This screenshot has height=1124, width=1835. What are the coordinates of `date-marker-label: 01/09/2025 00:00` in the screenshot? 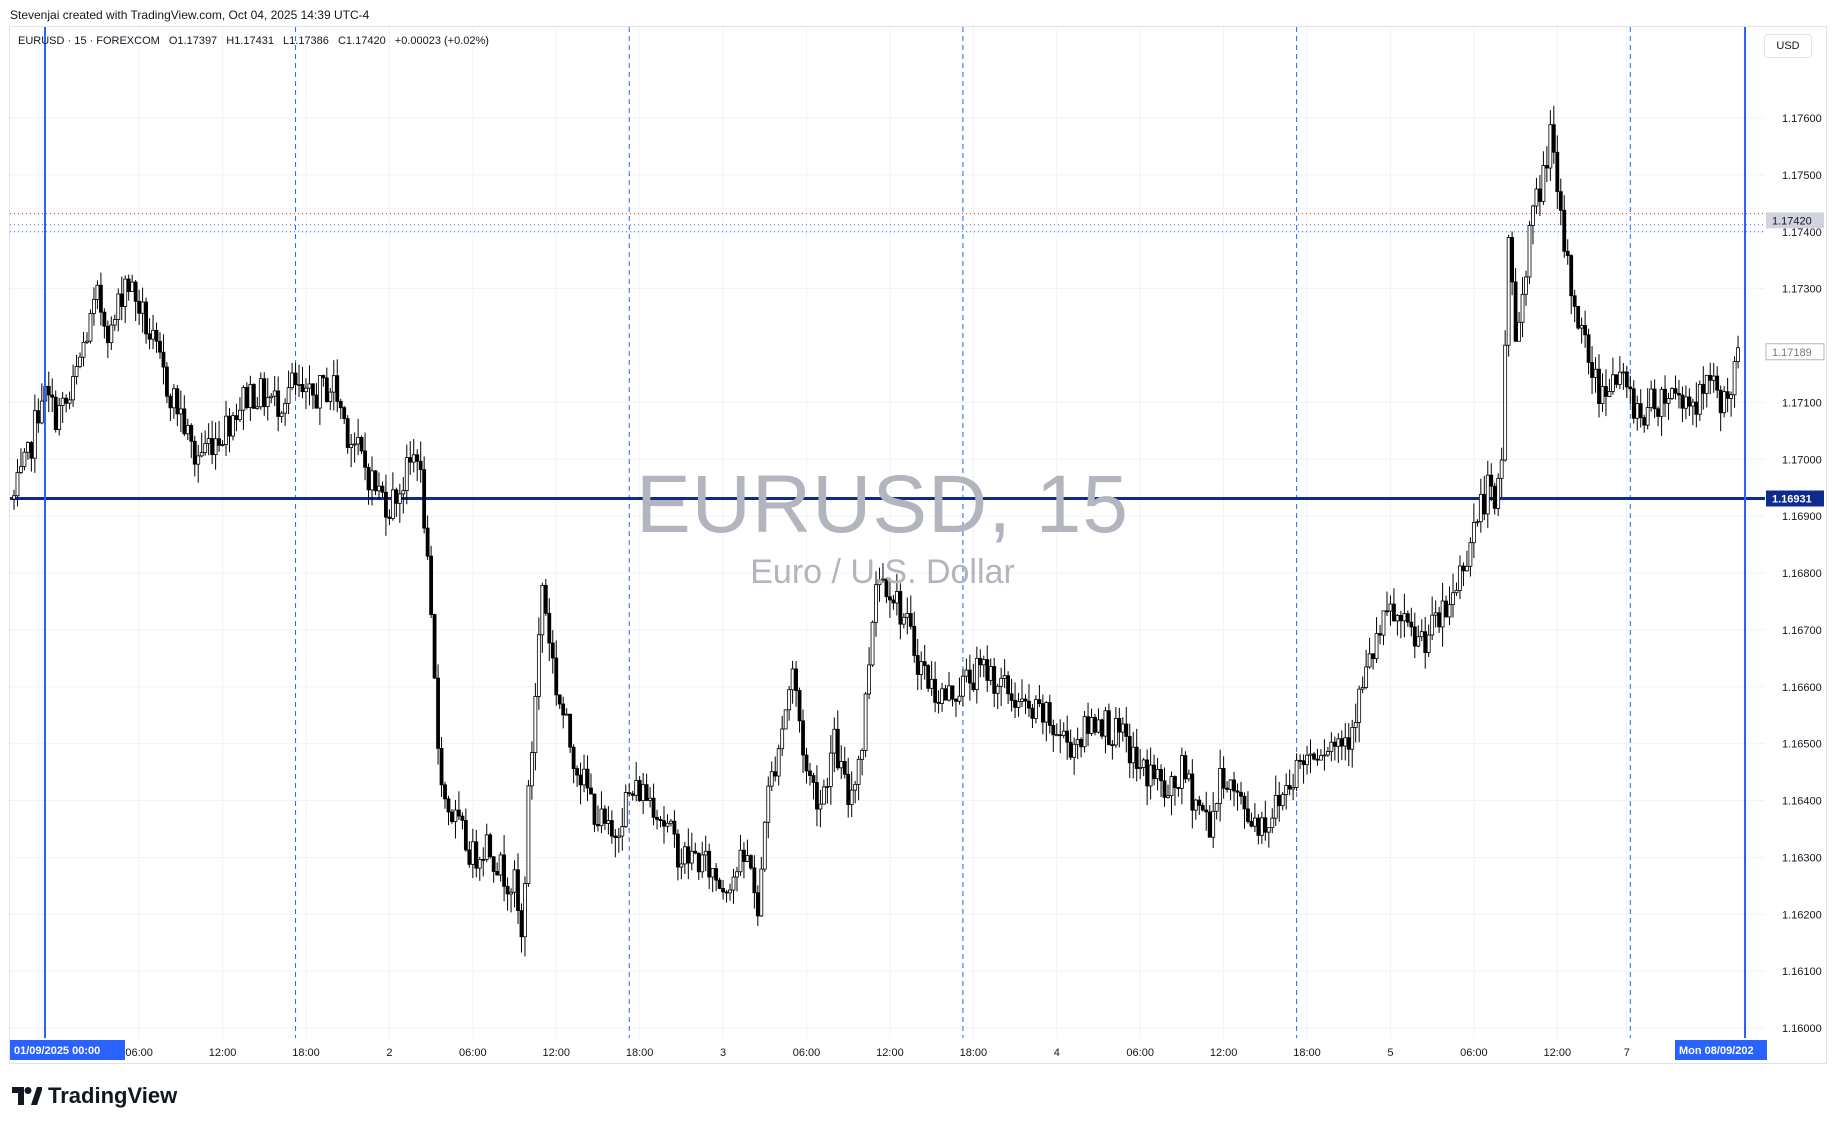 It's located at (57, 1051).